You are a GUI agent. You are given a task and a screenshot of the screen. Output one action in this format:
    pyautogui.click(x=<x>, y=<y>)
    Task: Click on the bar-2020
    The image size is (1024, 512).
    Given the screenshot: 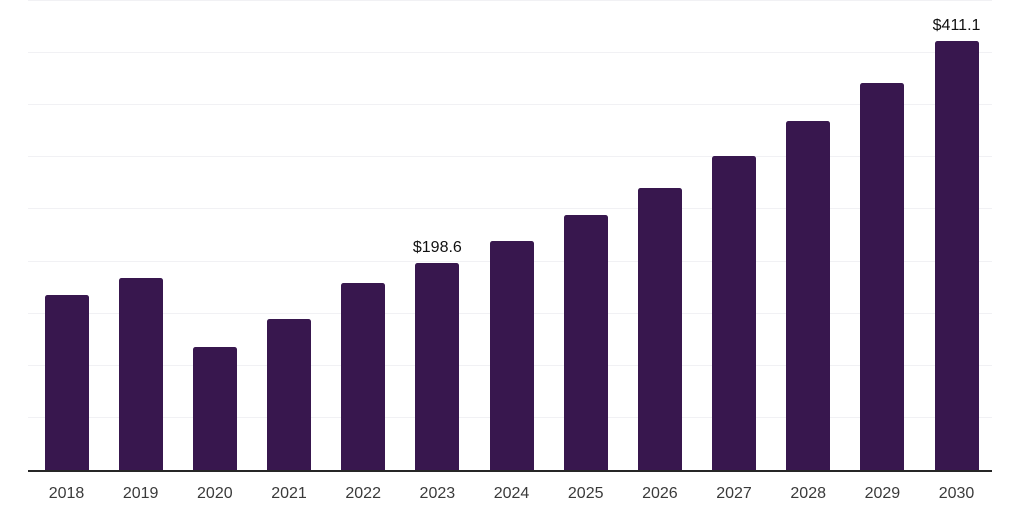 What is the action you would take?
    pyautogui.click(x=214, y=408)
    